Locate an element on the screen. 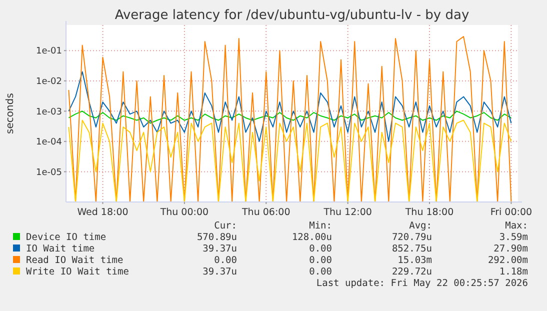  text: Min: is located at coordinates (320, 226).